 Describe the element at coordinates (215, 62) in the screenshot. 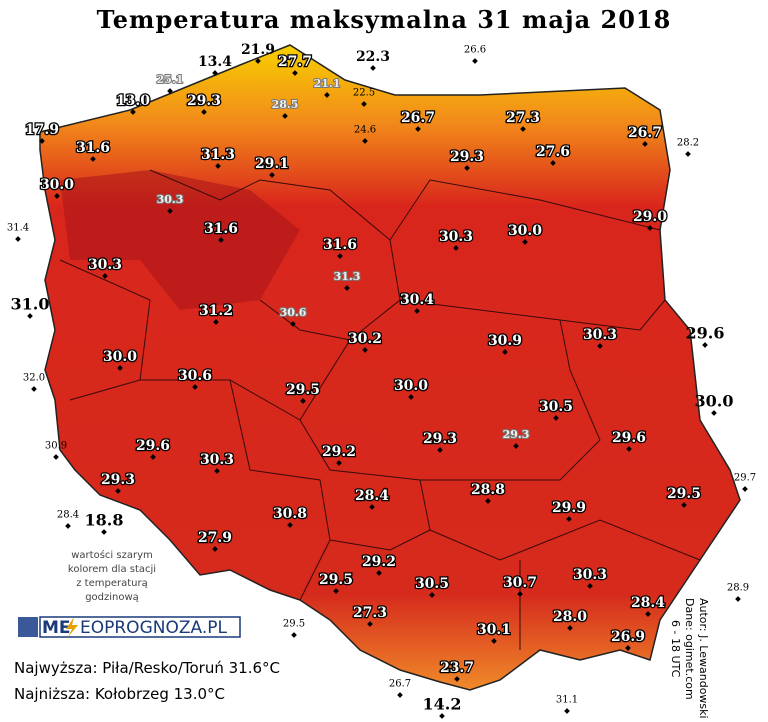

I see `station-temp: 13.4` at that location.